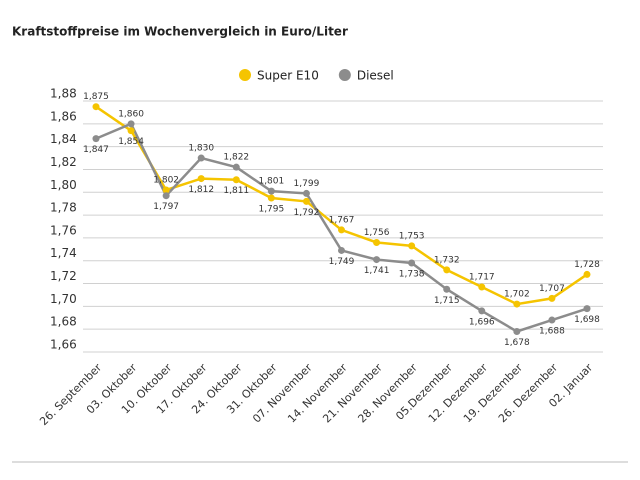  I want to click on value-label: 1,875, so click(96, 97).